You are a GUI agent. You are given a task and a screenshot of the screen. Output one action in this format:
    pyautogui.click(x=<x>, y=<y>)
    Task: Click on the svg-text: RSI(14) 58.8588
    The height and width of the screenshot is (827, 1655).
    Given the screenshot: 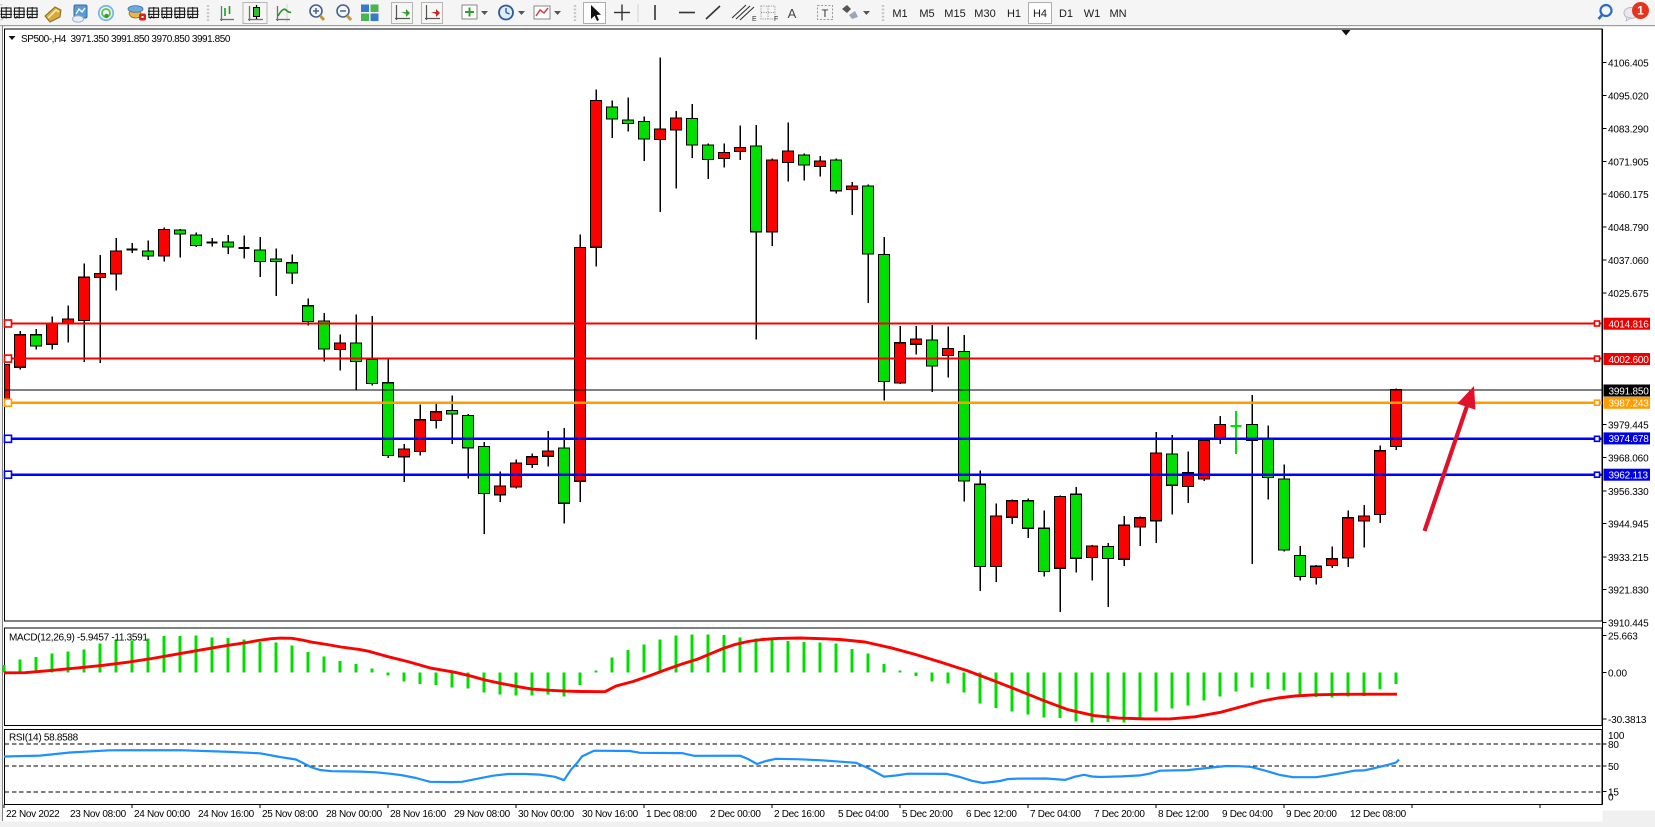 What is the action you would take?
    pyautogui.click(x=44, y=738)
    